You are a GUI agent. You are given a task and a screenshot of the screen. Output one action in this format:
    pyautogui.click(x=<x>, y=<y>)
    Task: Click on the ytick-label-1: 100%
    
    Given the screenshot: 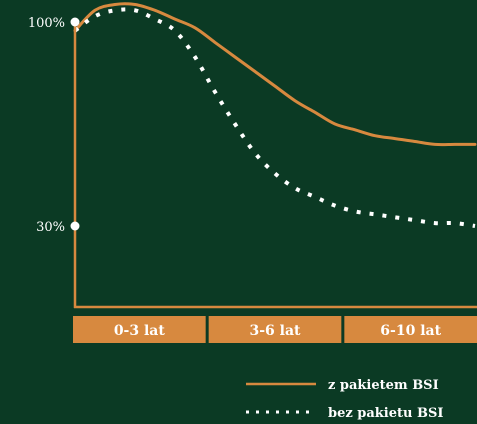 What is the action you would take?
    pyautogui.click(x=46, y=23)
    